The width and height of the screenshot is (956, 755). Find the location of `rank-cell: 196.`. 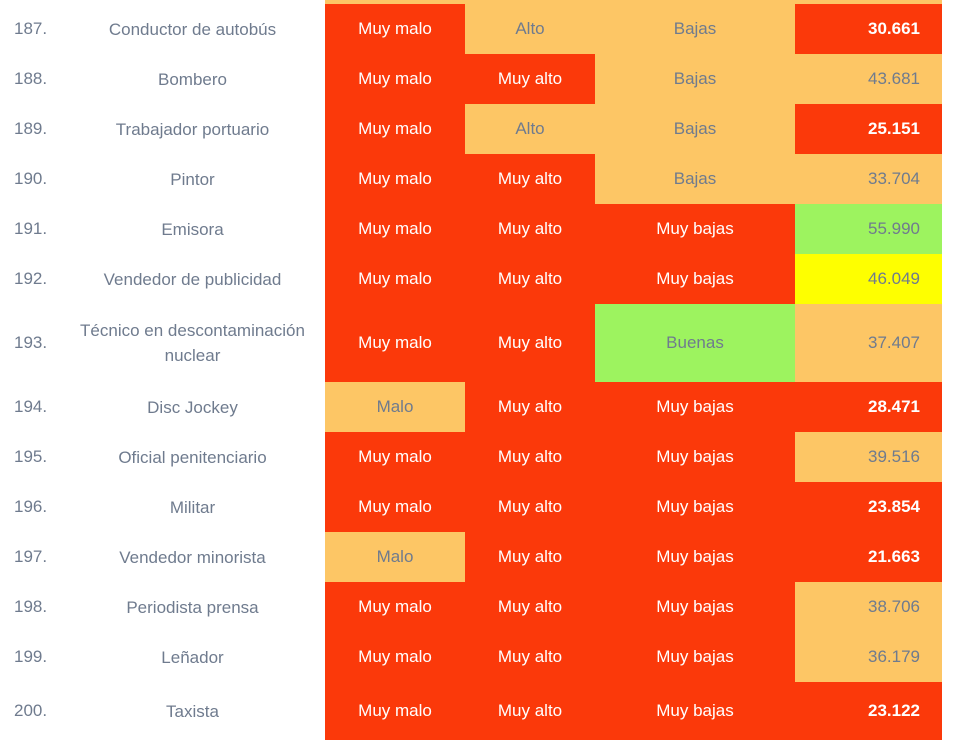

rank-cell: 196. is located at coordinates (31, 506).